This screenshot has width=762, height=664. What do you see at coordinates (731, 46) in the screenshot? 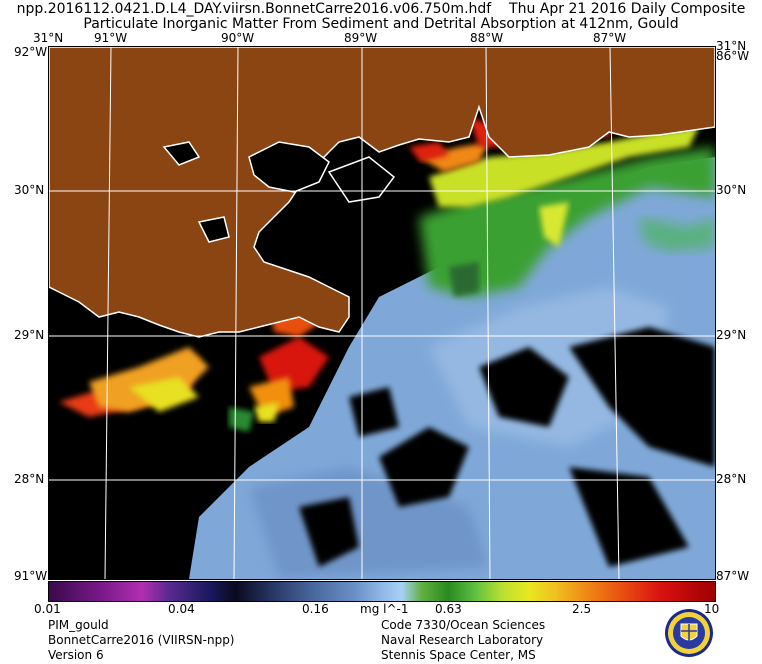
I see `corner-top-right-lat: 31°N` at bounding box center [731, 46].